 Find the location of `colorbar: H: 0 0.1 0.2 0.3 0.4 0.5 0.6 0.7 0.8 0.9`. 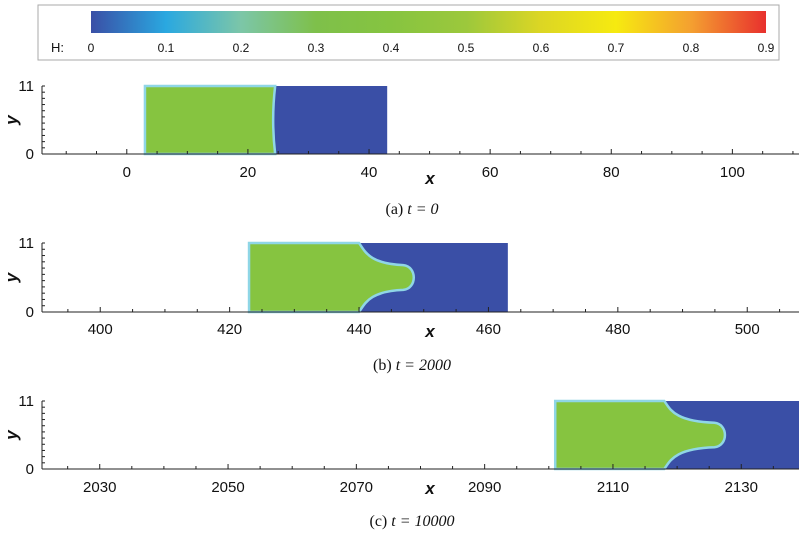

colorbar: H: 0 0.1 0.2 0.3 0.4 0.5 0.6 0.7 0.8 0.9 is located at coordinates (408, 32).